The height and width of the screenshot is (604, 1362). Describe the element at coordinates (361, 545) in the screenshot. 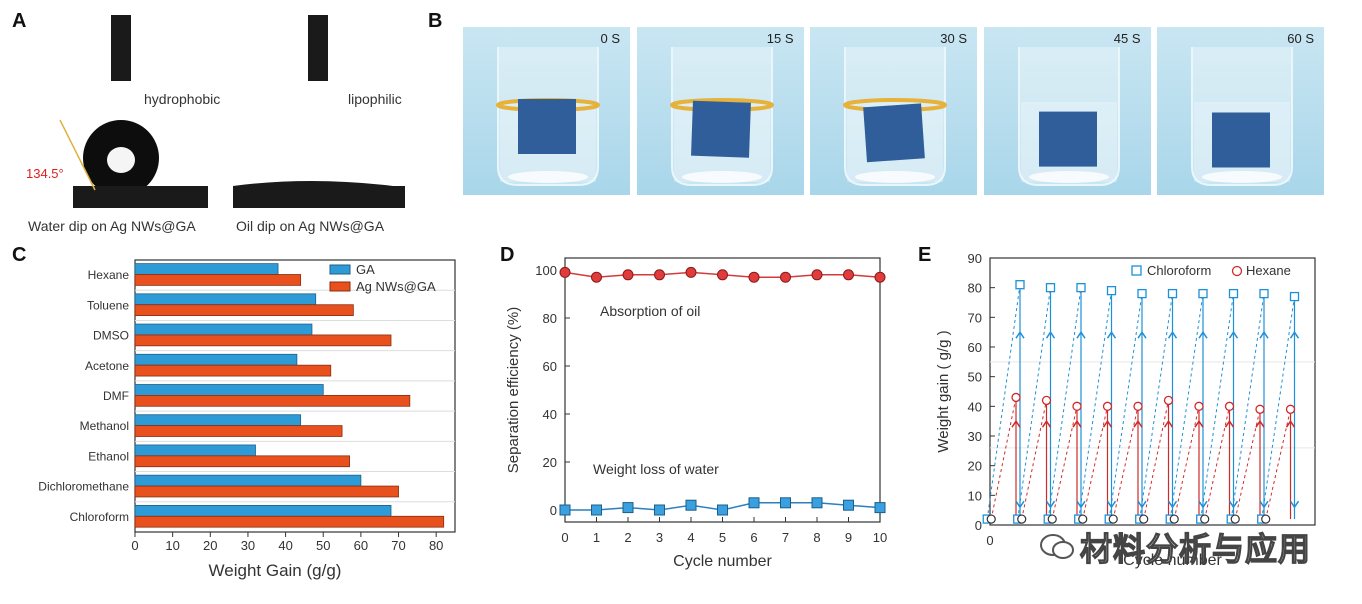

I see `x-tick-label: 60` at that location.